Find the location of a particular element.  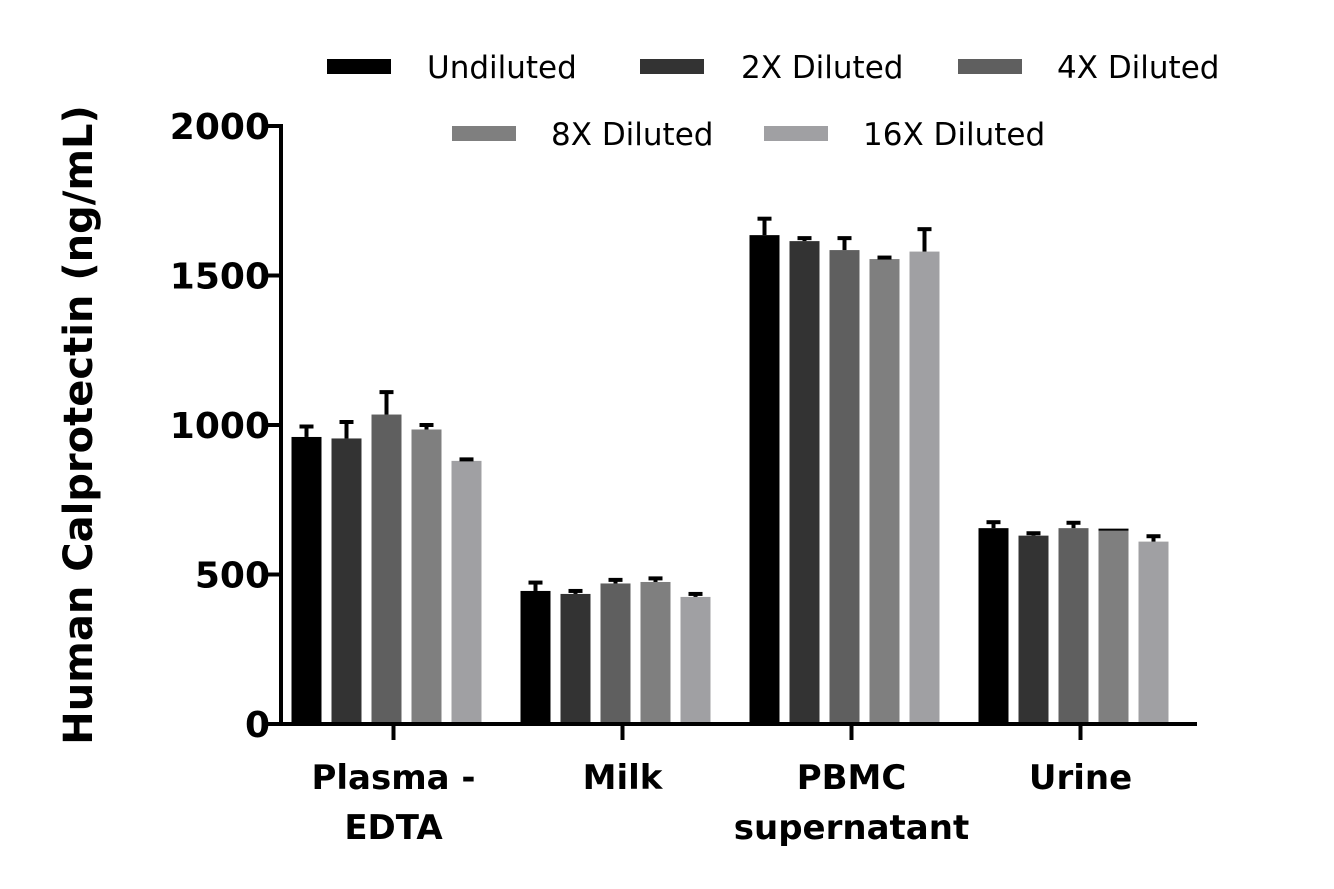

x-tick-label: supernatant is located at coordinates (851, 828).